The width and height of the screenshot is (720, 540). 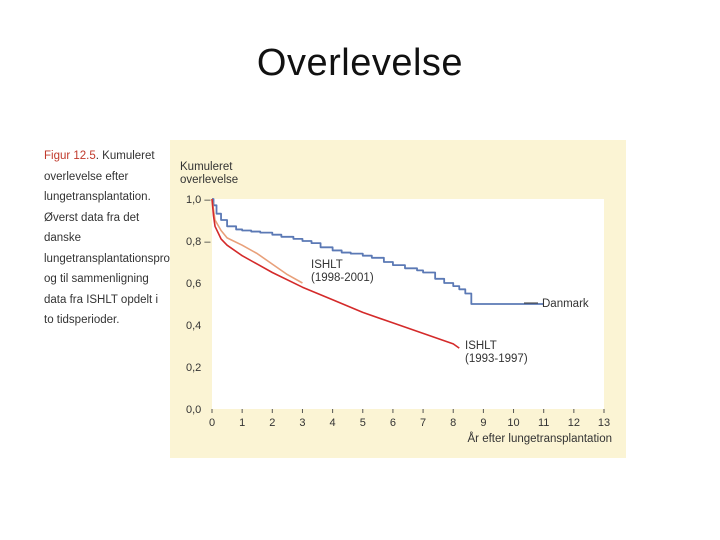 What do you see at coordinates (565, 304) in the screenshot?
I see `series-label-danmark: Danmark` at bounding box center [565, 304].